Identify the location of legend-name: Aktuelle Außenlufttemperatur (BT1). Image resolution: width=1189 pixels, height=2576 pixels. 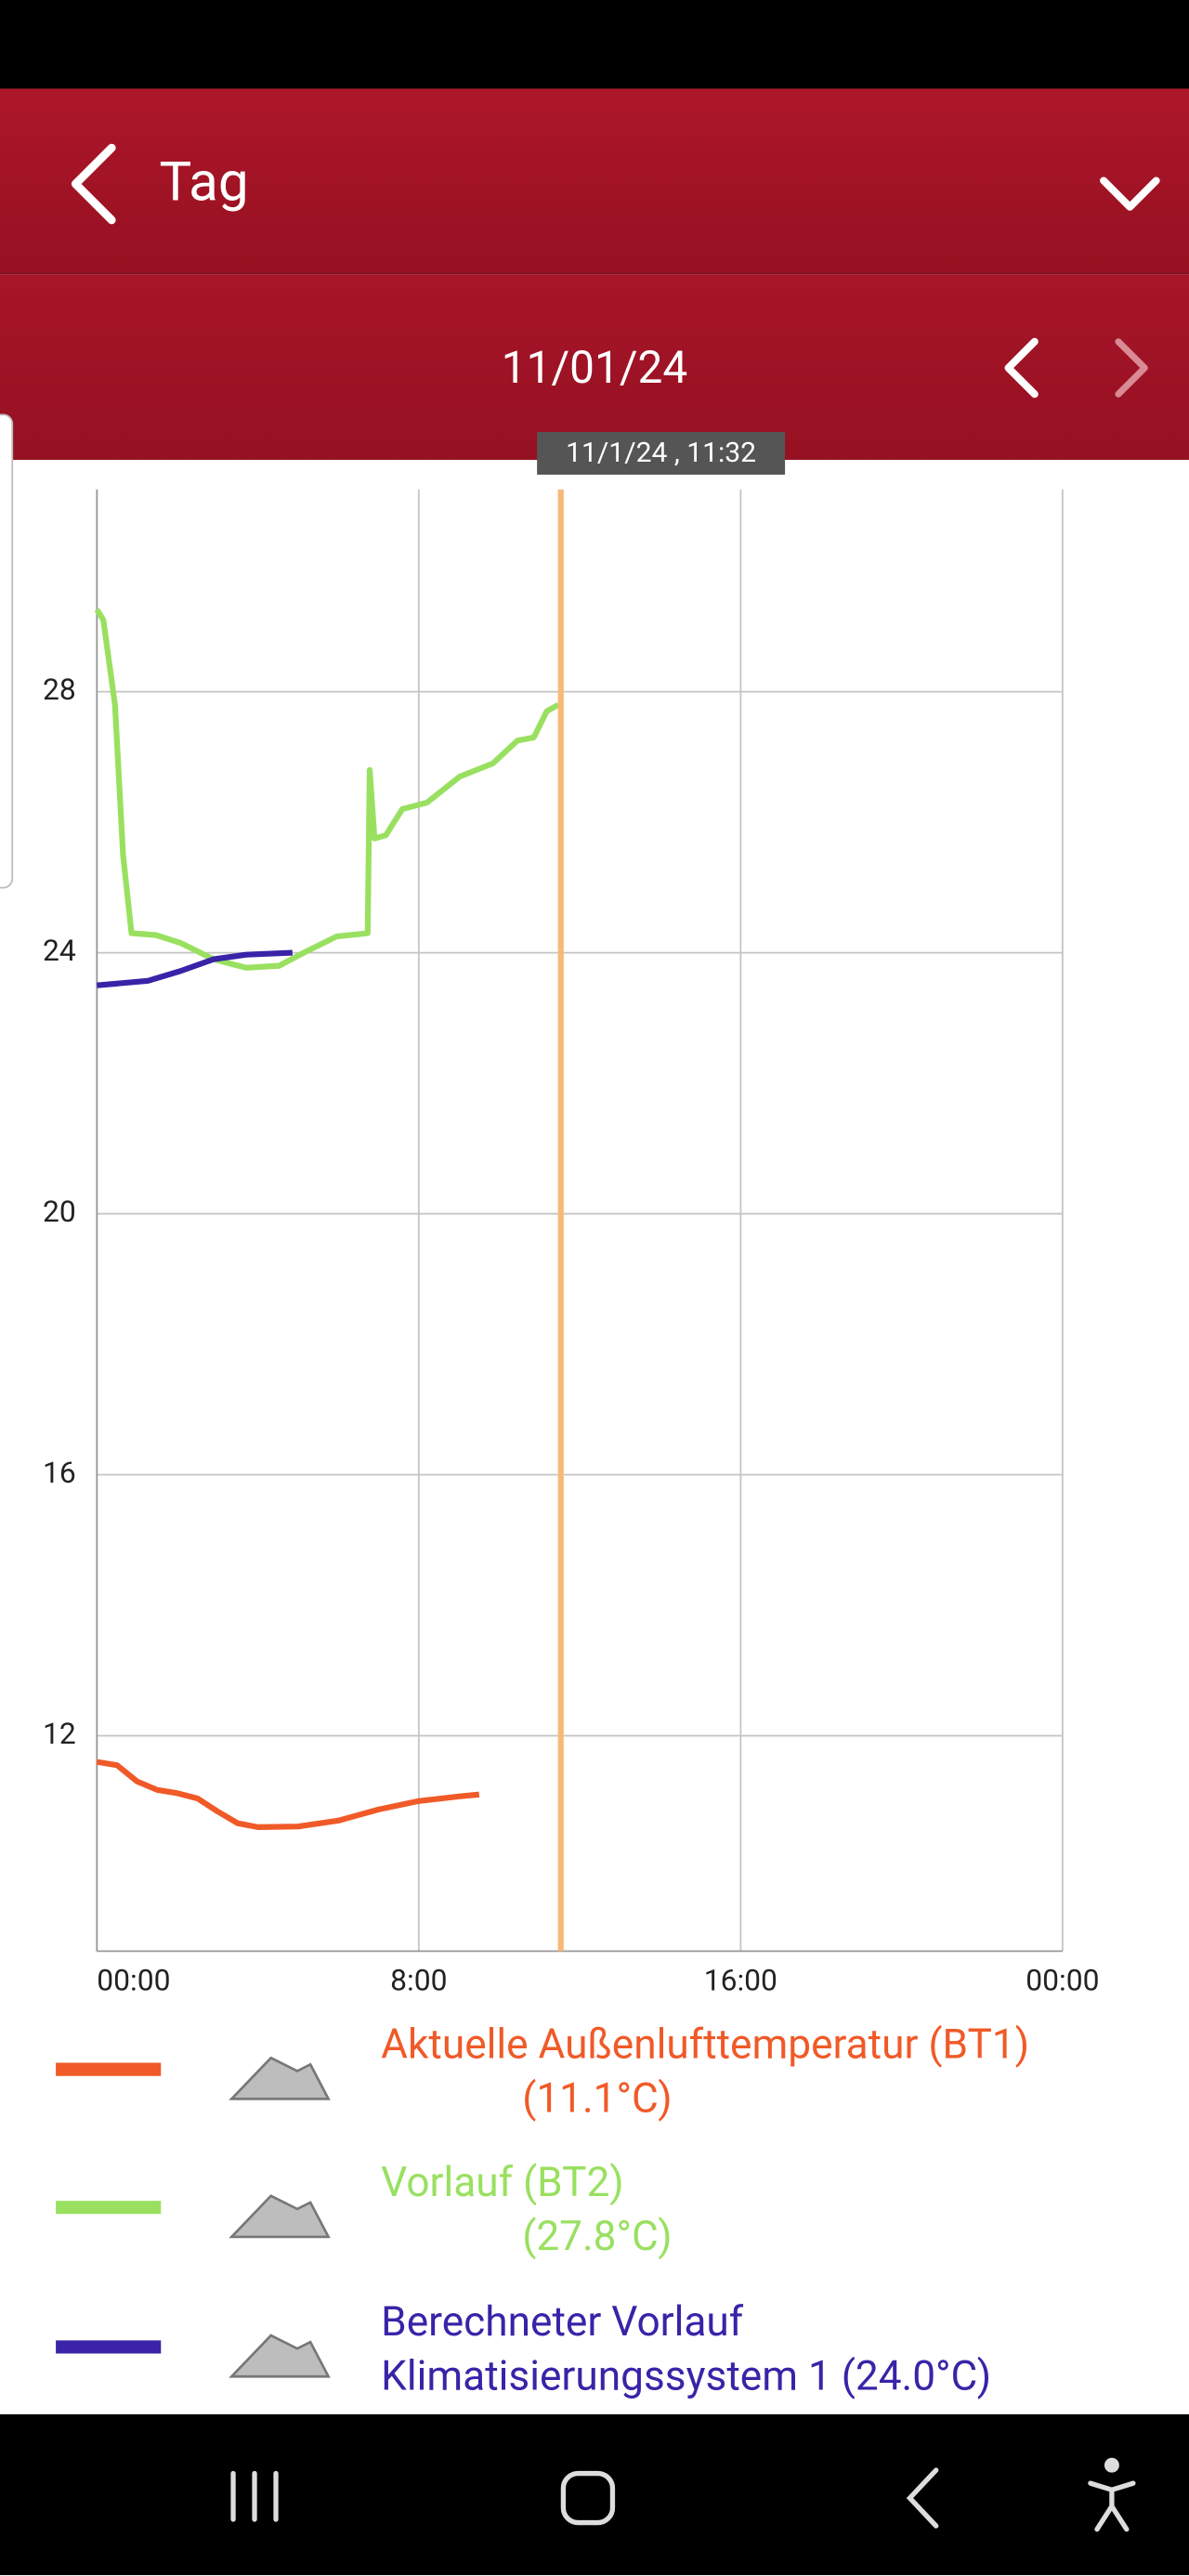
(705, 2045).